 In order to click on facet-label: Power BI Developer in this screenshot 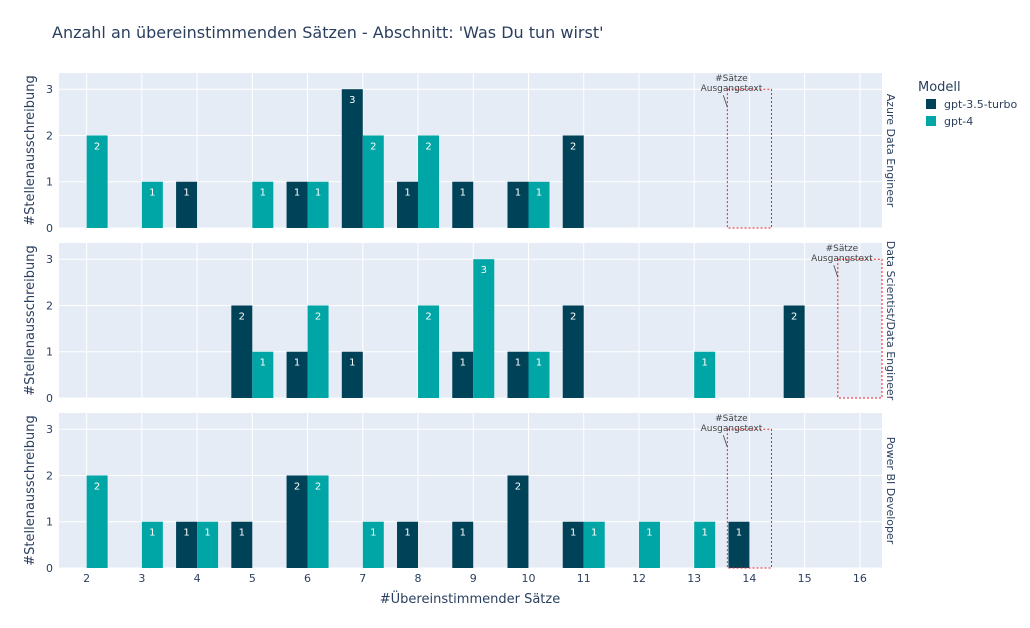, I will do `click(890, 491)`.